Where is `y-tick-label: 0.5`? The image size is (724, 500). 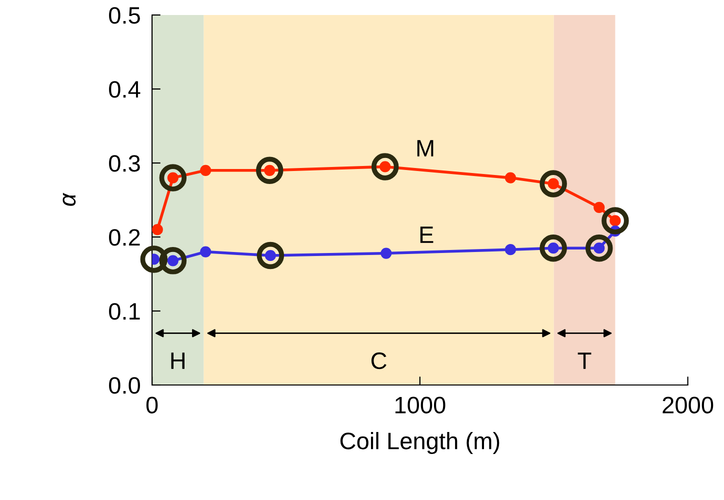 y-tick-label: 0.5 is located at coordinates (124, 15).